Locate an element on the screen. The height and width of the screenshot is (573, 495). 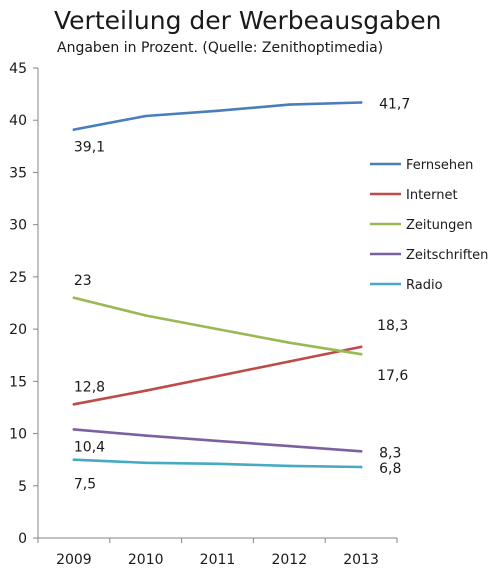
x-tick-label: 2010 is located at coordinates (146, 560).